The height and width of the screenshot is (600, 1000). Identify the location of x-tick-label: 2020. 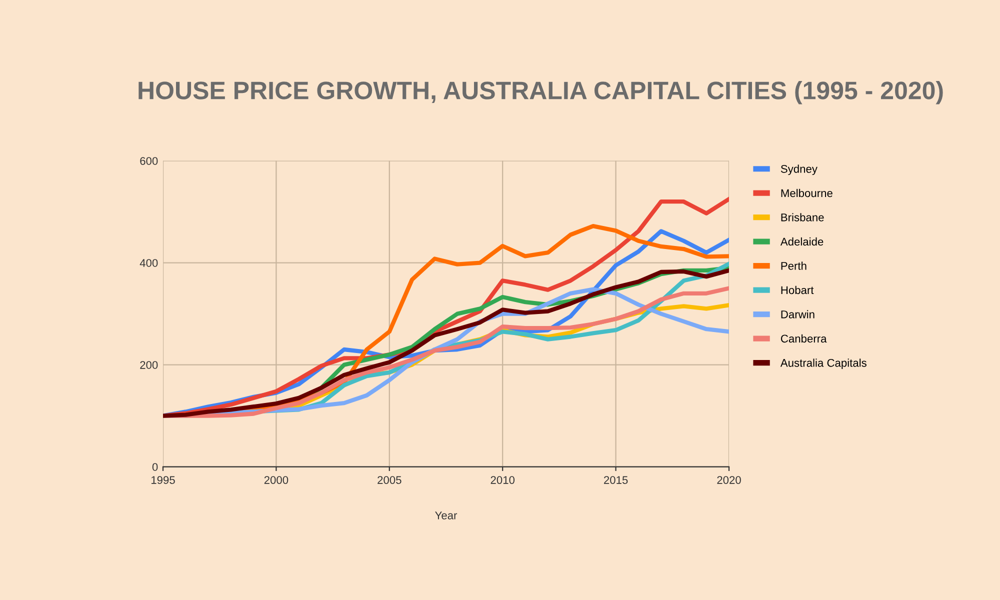
(729, 480).